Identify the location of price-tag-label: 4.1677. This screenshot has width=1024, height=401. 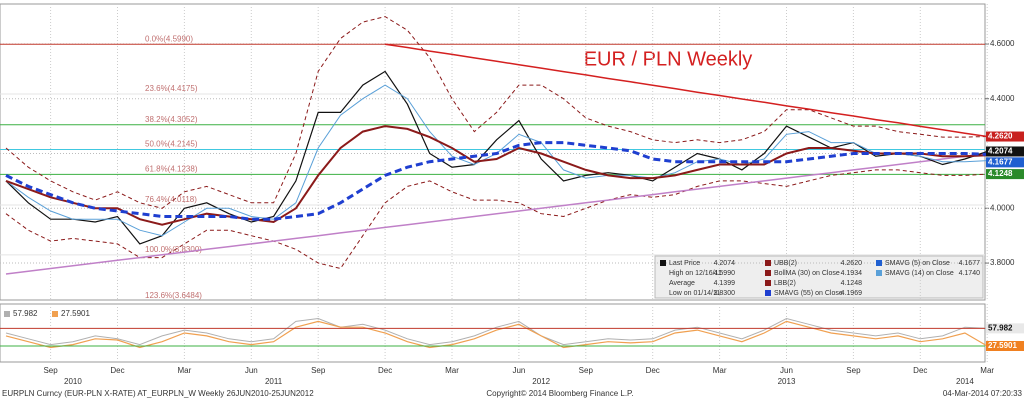
(1000, 161).